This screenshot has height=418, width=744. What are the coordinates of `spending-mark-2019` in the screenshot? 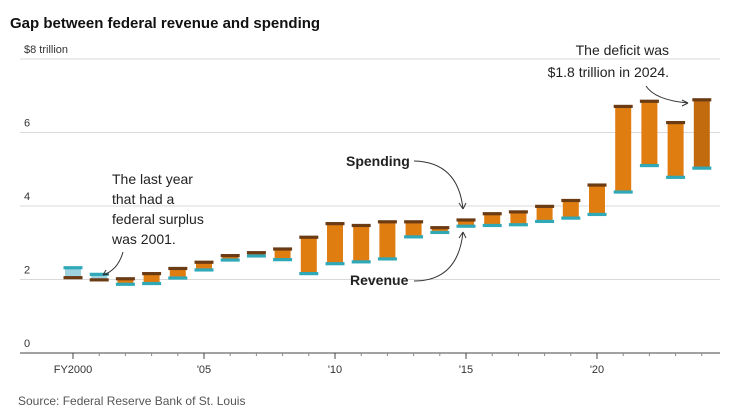 It's located at (571, 200).